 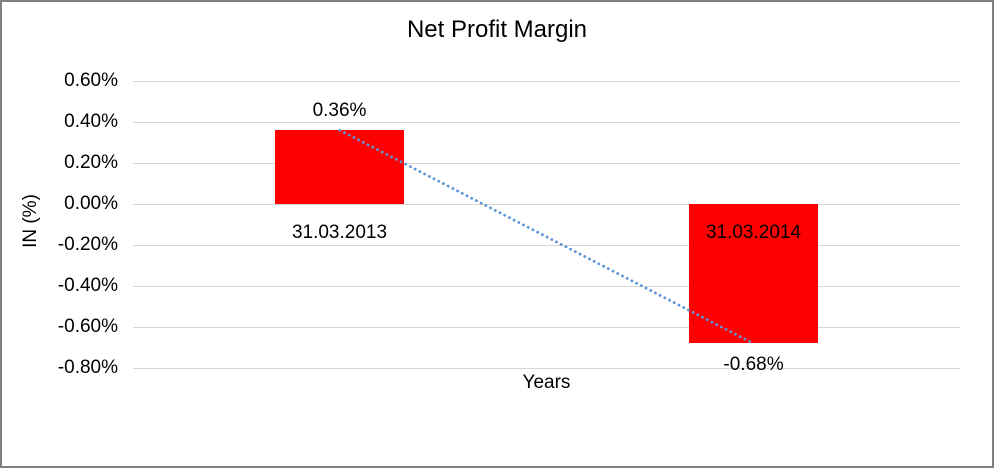 I want to click on y-tick-label: 0.20%, so click(x=91, y=162).